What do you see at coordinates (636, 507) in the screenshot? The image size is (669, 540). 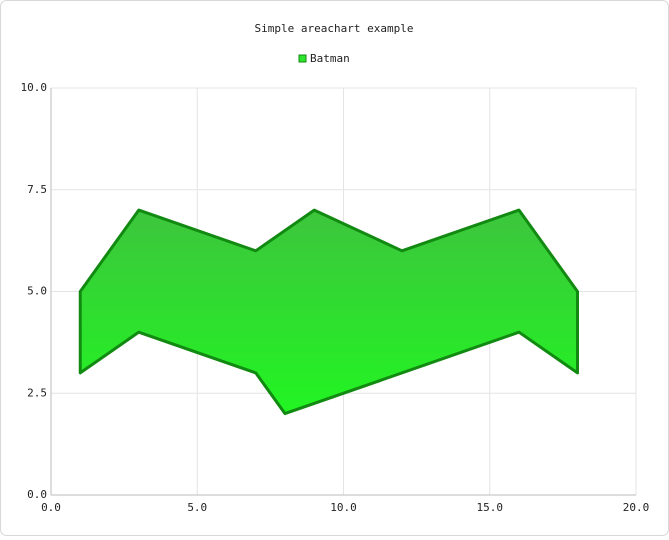 I see `x-tick-label: 20.0` at bounding box center [636, 507].